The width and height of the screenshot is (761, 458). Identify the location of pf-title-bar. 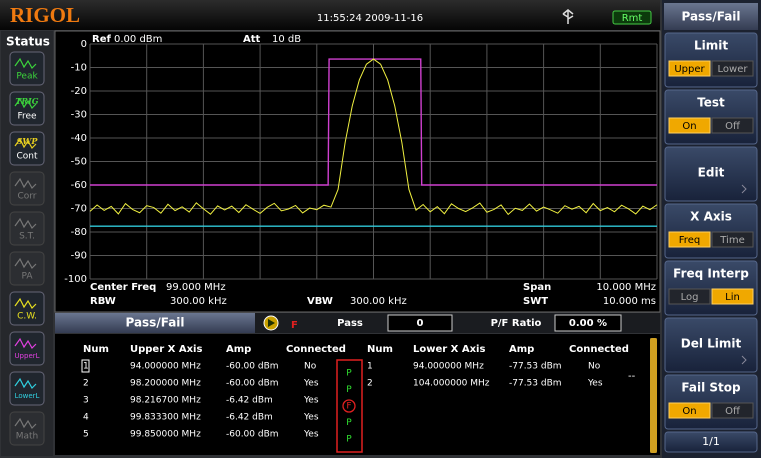
(155, 323).